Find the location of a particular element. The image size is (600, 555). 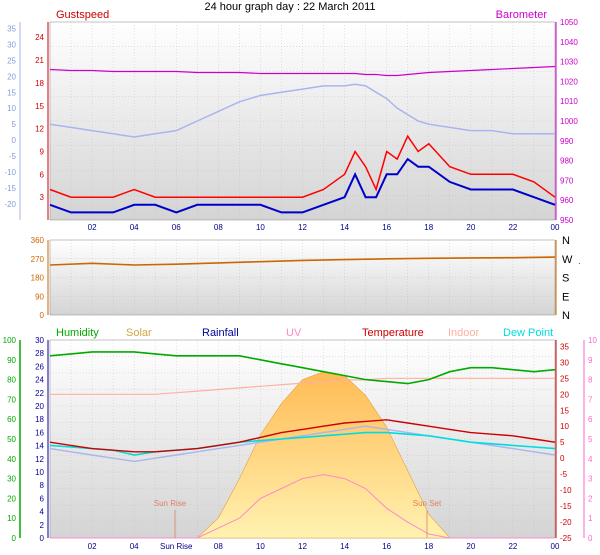

temperature-tick: 5 is located at coordinates (562, 442).